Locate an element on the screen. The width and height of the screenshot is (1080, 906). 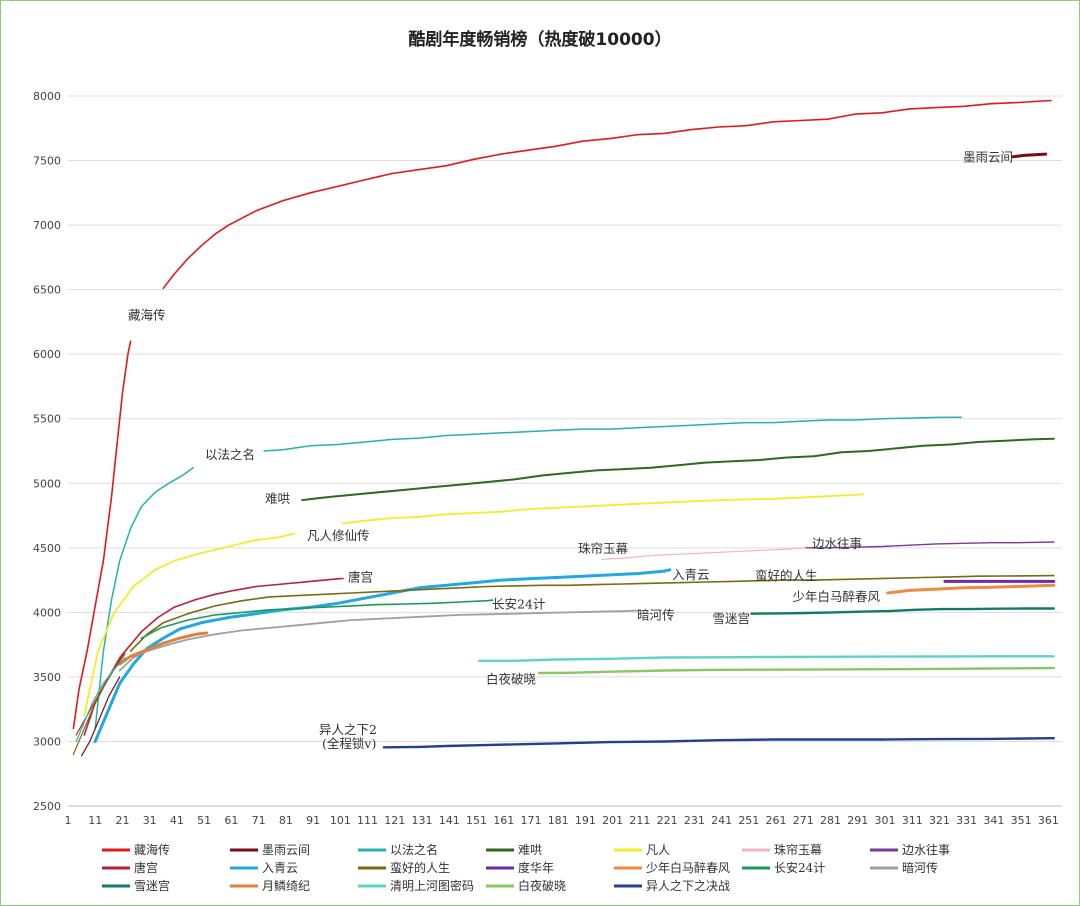
x-tick-label: 361 is located at coordinates (1048, 820).